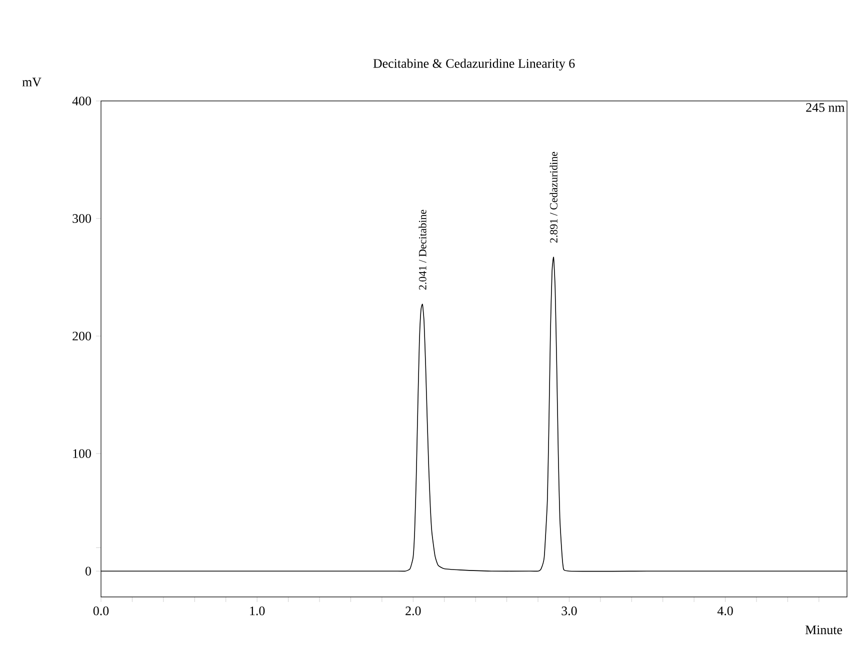 This screenshot has height=660, width=852. Describe the element at coordinates (81, 101) in the screenshot. I see `y-tick-label: 400` at that location.